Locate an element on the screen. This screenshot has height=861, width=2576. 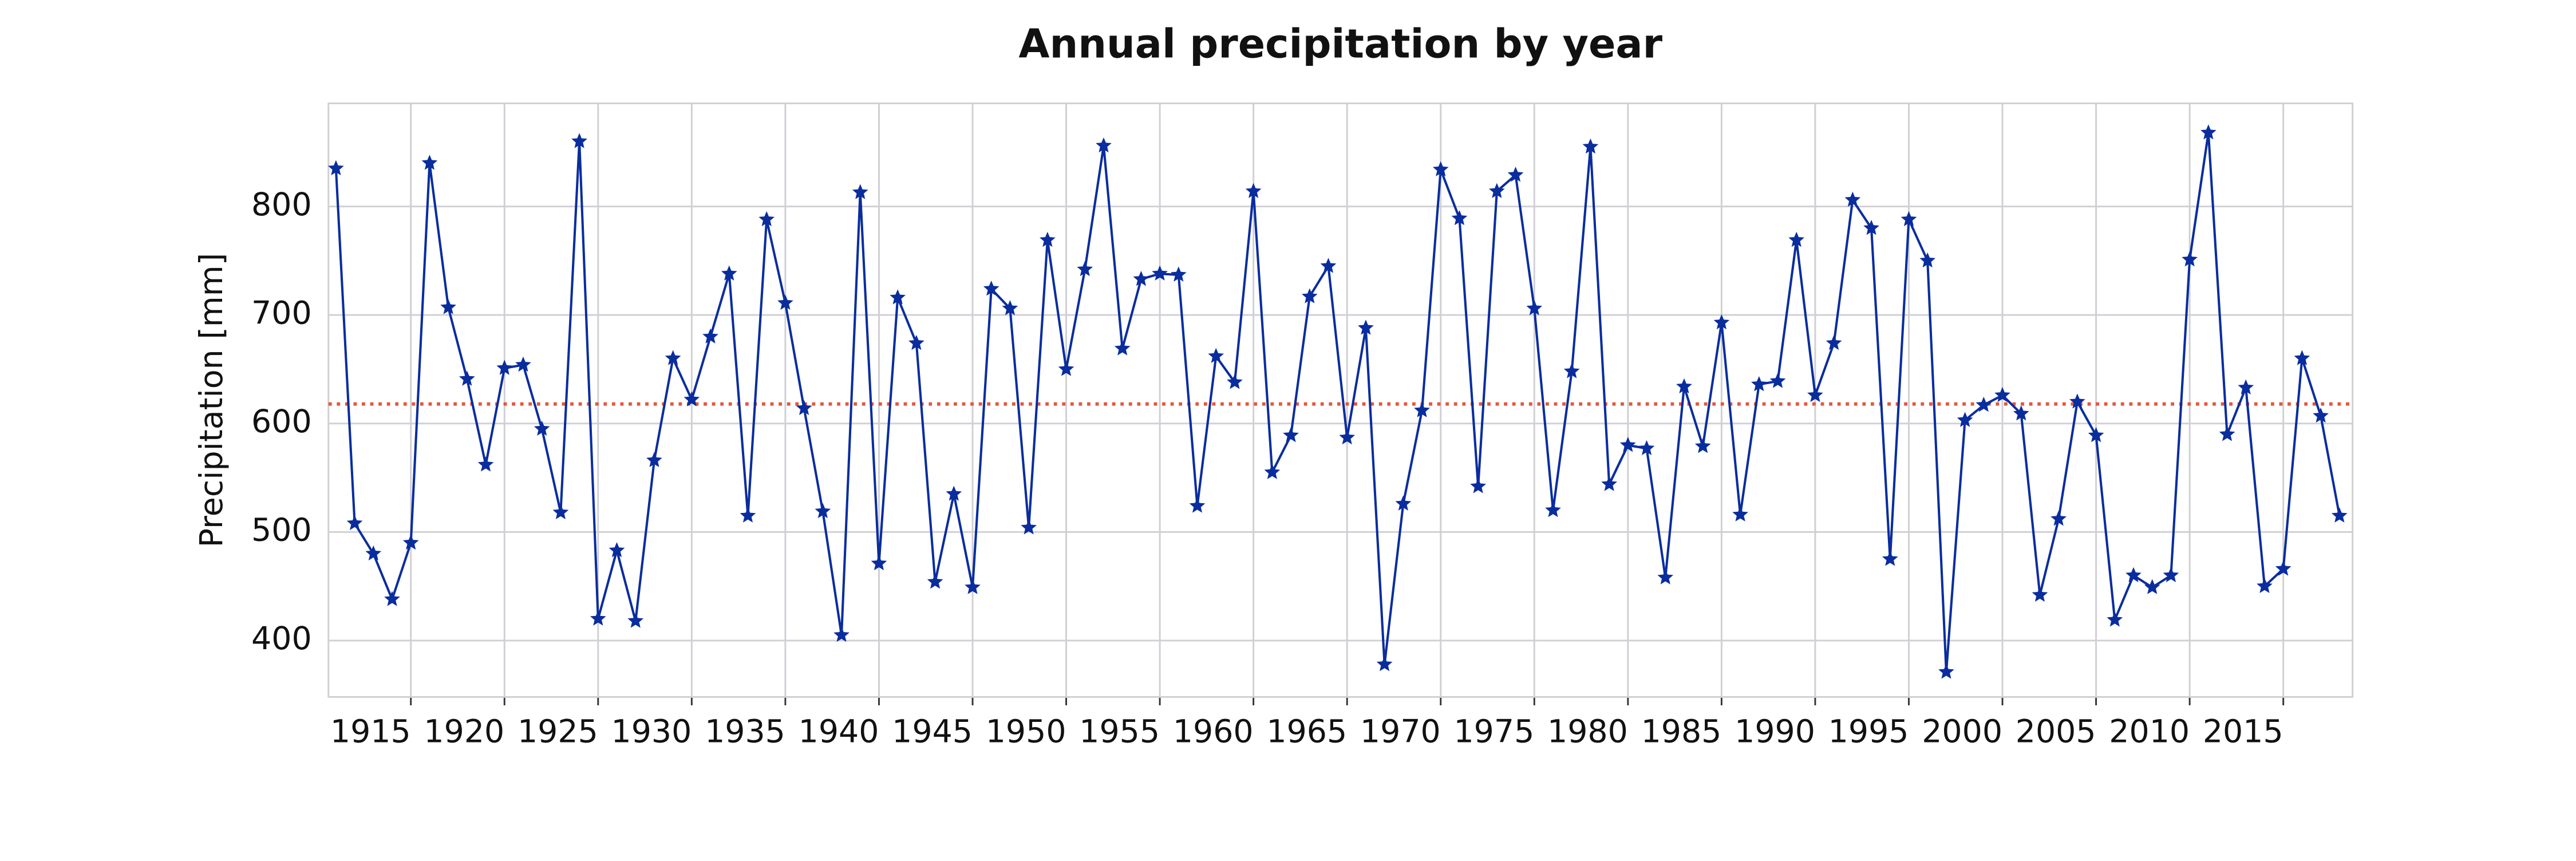
chart-title: Annual precipitation by year is located at coordinates (1340, 44).